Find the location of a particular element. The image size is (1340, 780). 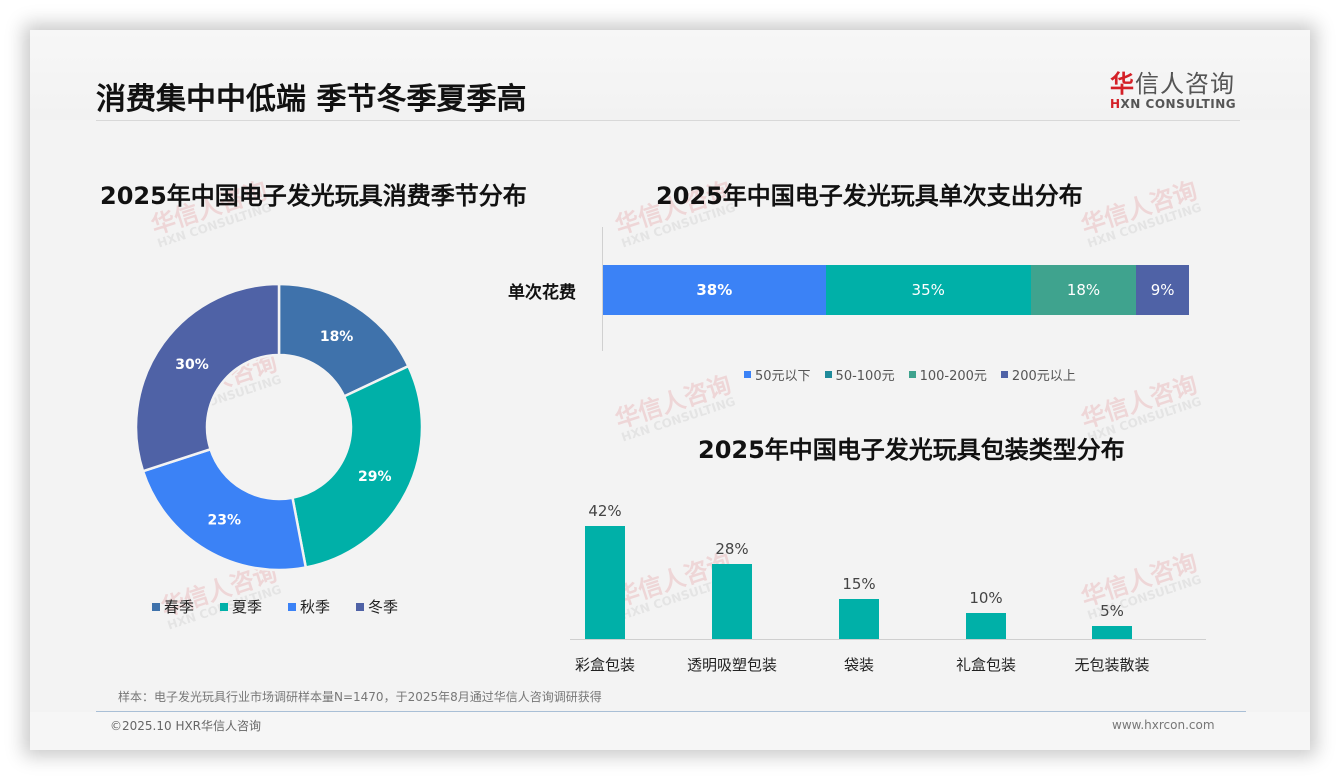

legend-item: 冬季 is located at coordinates (377, 606).